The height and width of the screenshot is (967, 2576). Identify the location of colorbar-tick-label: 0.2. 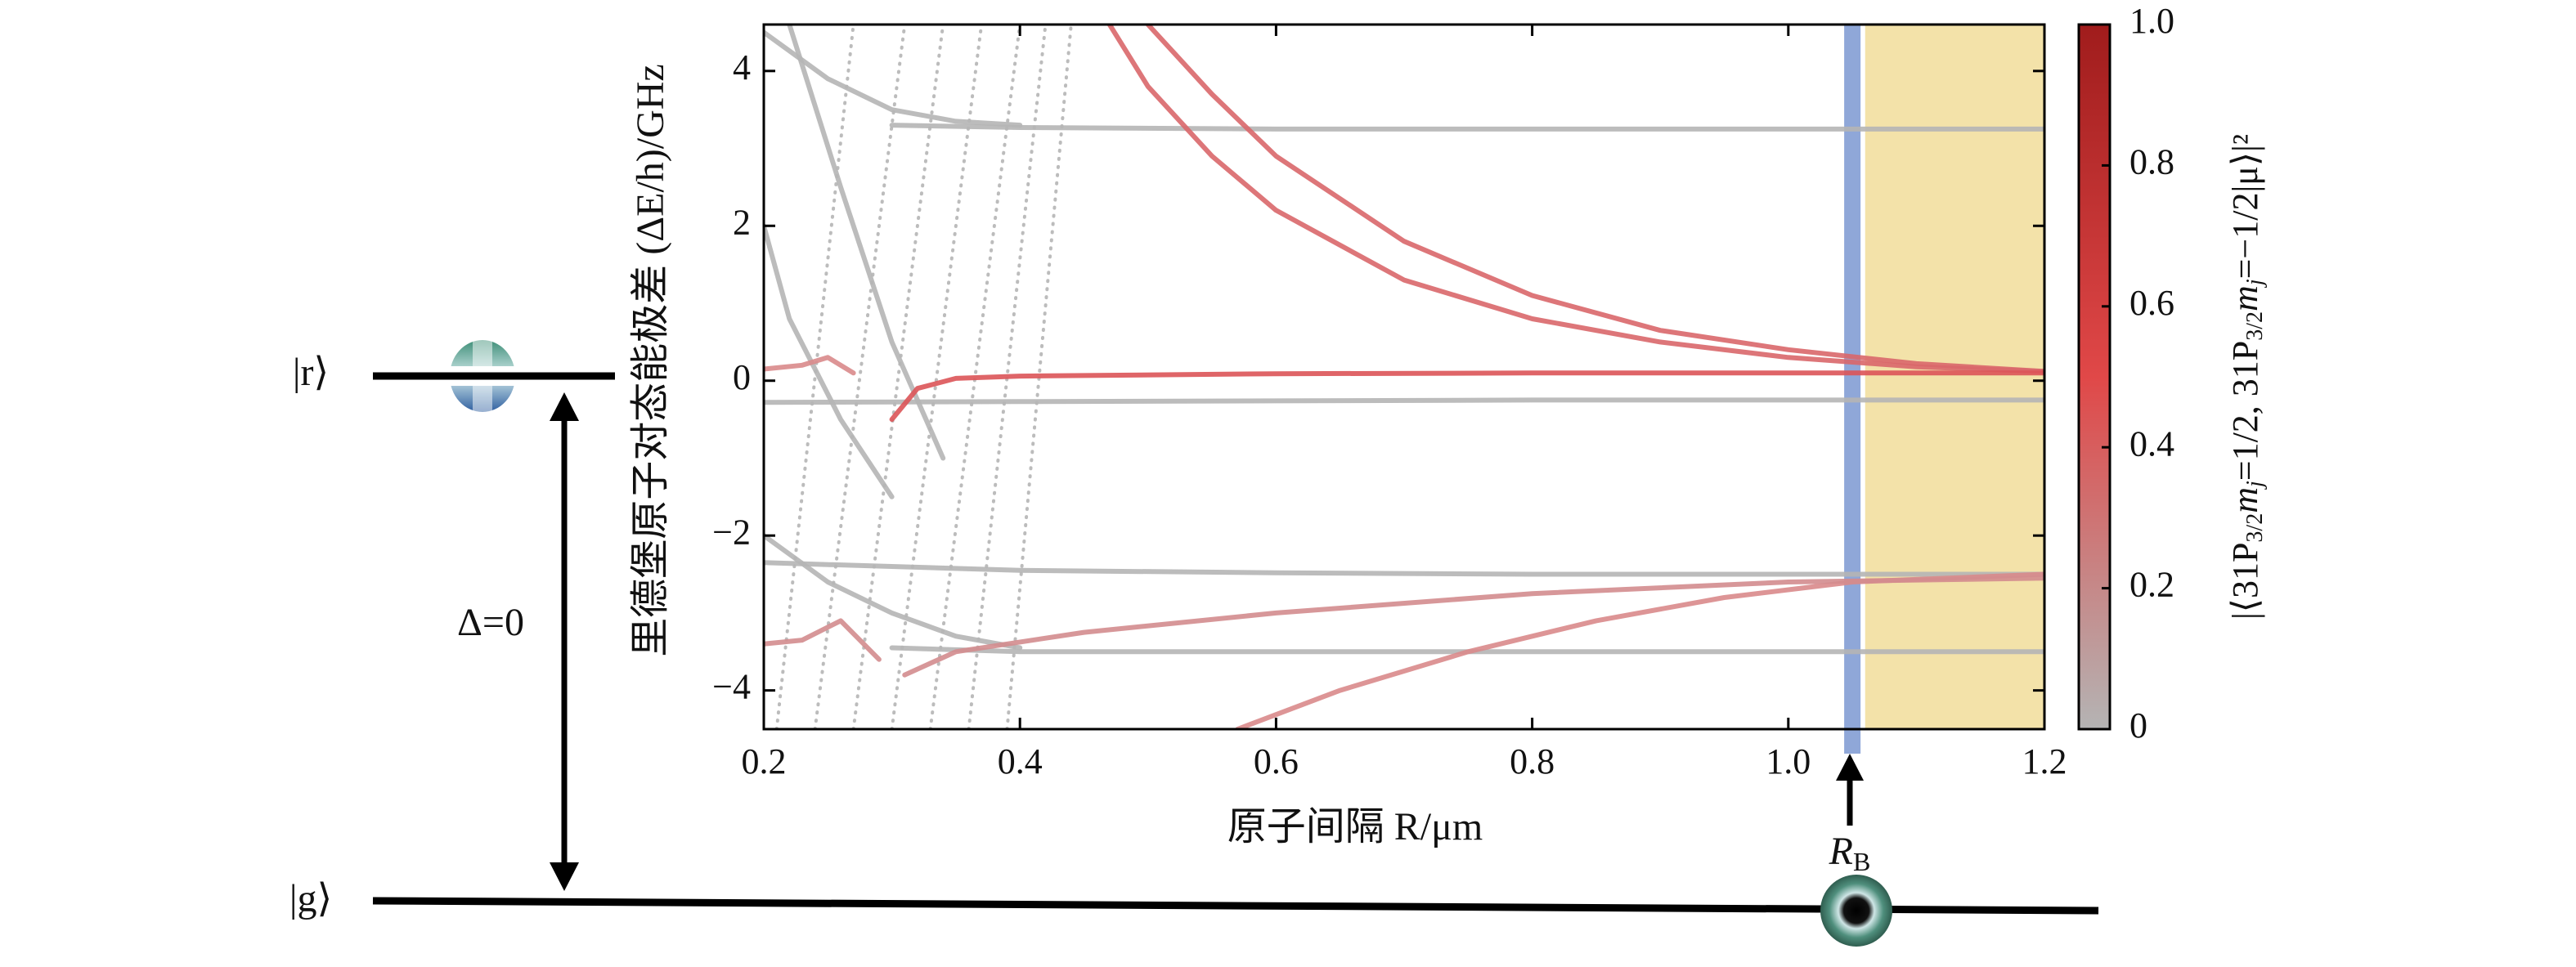
(2151, 585).